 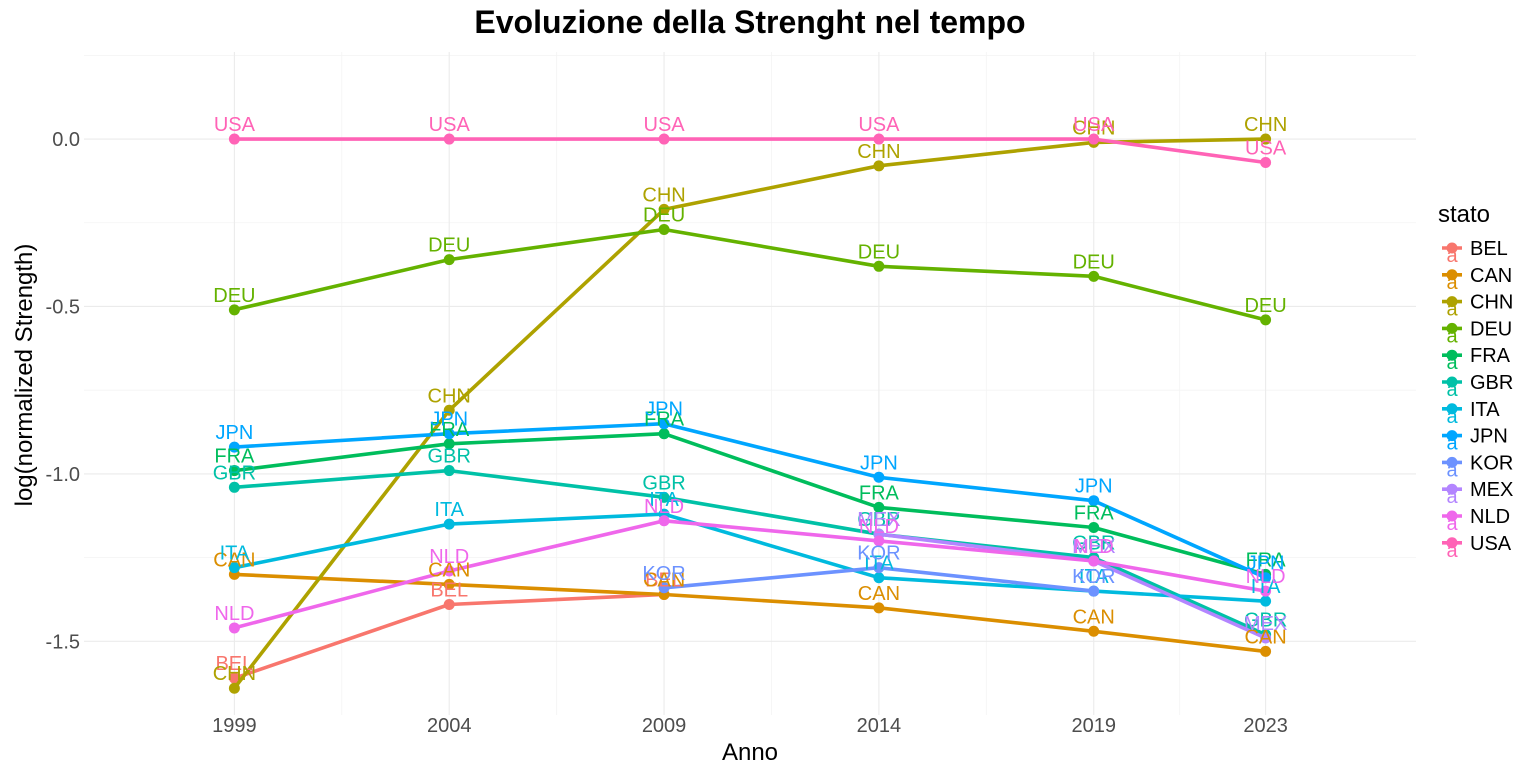 What do you see at coordinates (1491, 383) in the screenshot?
I see `legend-label: GBR` at bounding box center [1491, 383].